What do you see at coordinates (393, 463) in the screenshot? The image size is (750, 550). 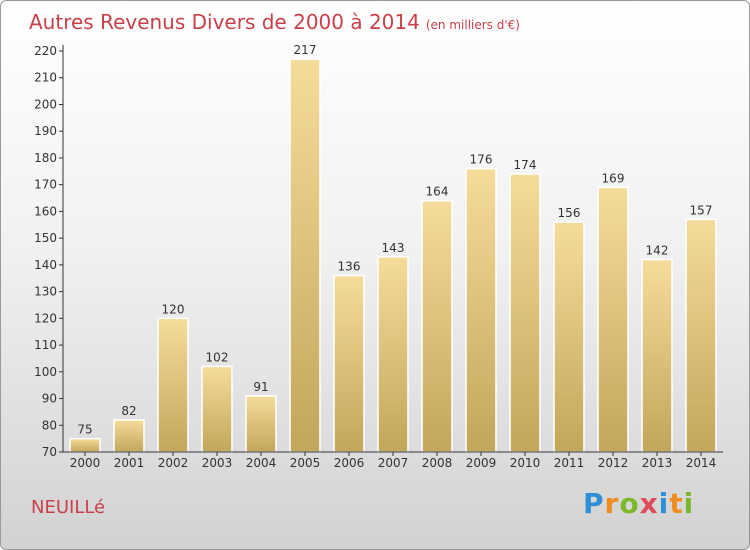 I see `x-tick-label: 2007` at bounding box center [393, 463].